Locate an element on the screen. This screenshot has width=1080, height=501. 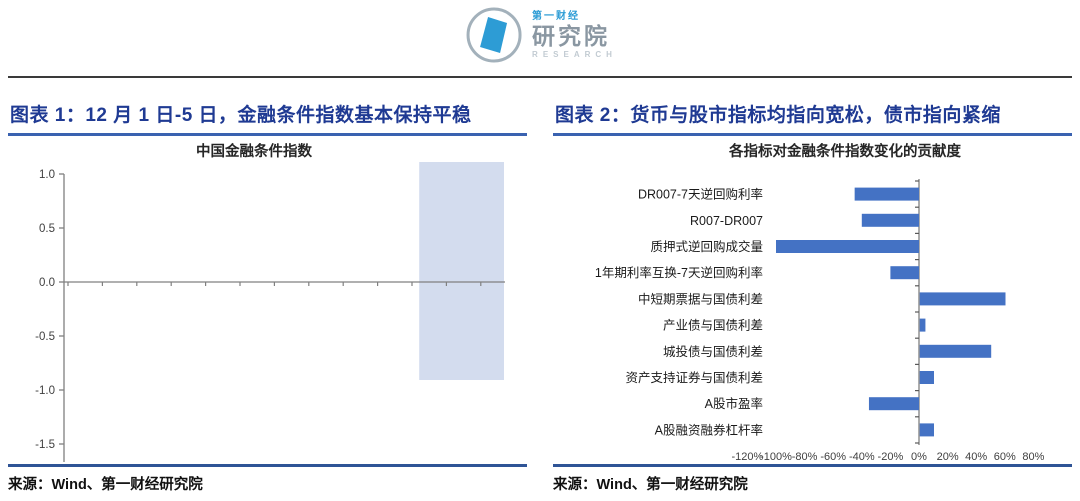
svg-text: 城投债与国债利差 is located at coordinates (713, 351).